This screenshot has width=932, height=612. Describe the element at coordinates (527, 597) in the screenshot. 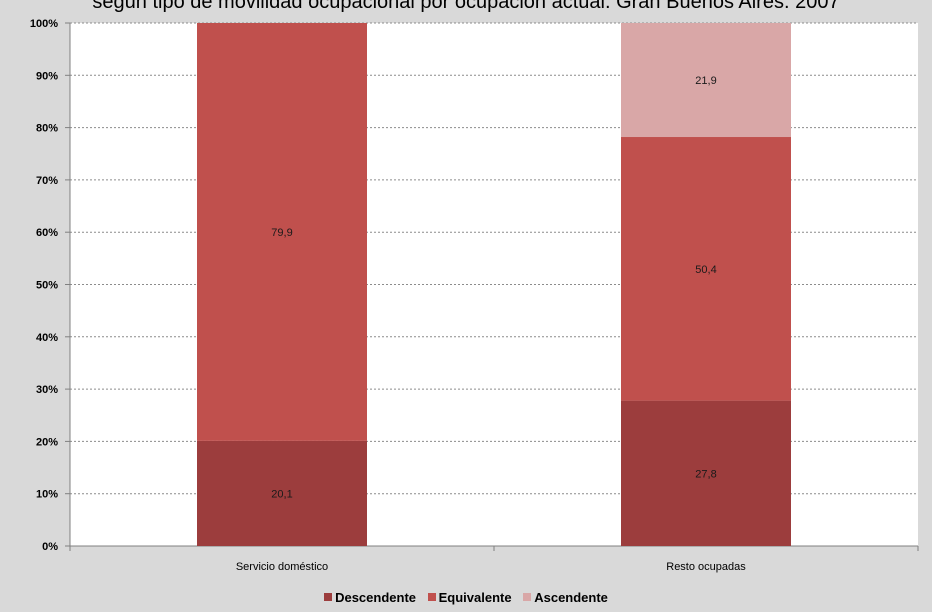

I see `legend-swatch-ascendente` at that location.